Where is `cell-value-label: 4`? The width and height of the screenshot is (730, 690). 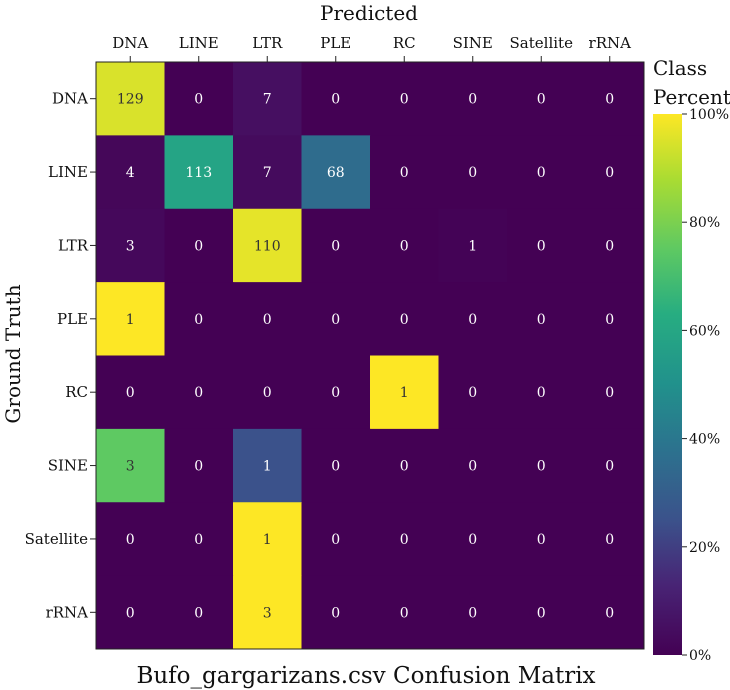 cell-value-label: 4 is located at coordinates (130, 173).